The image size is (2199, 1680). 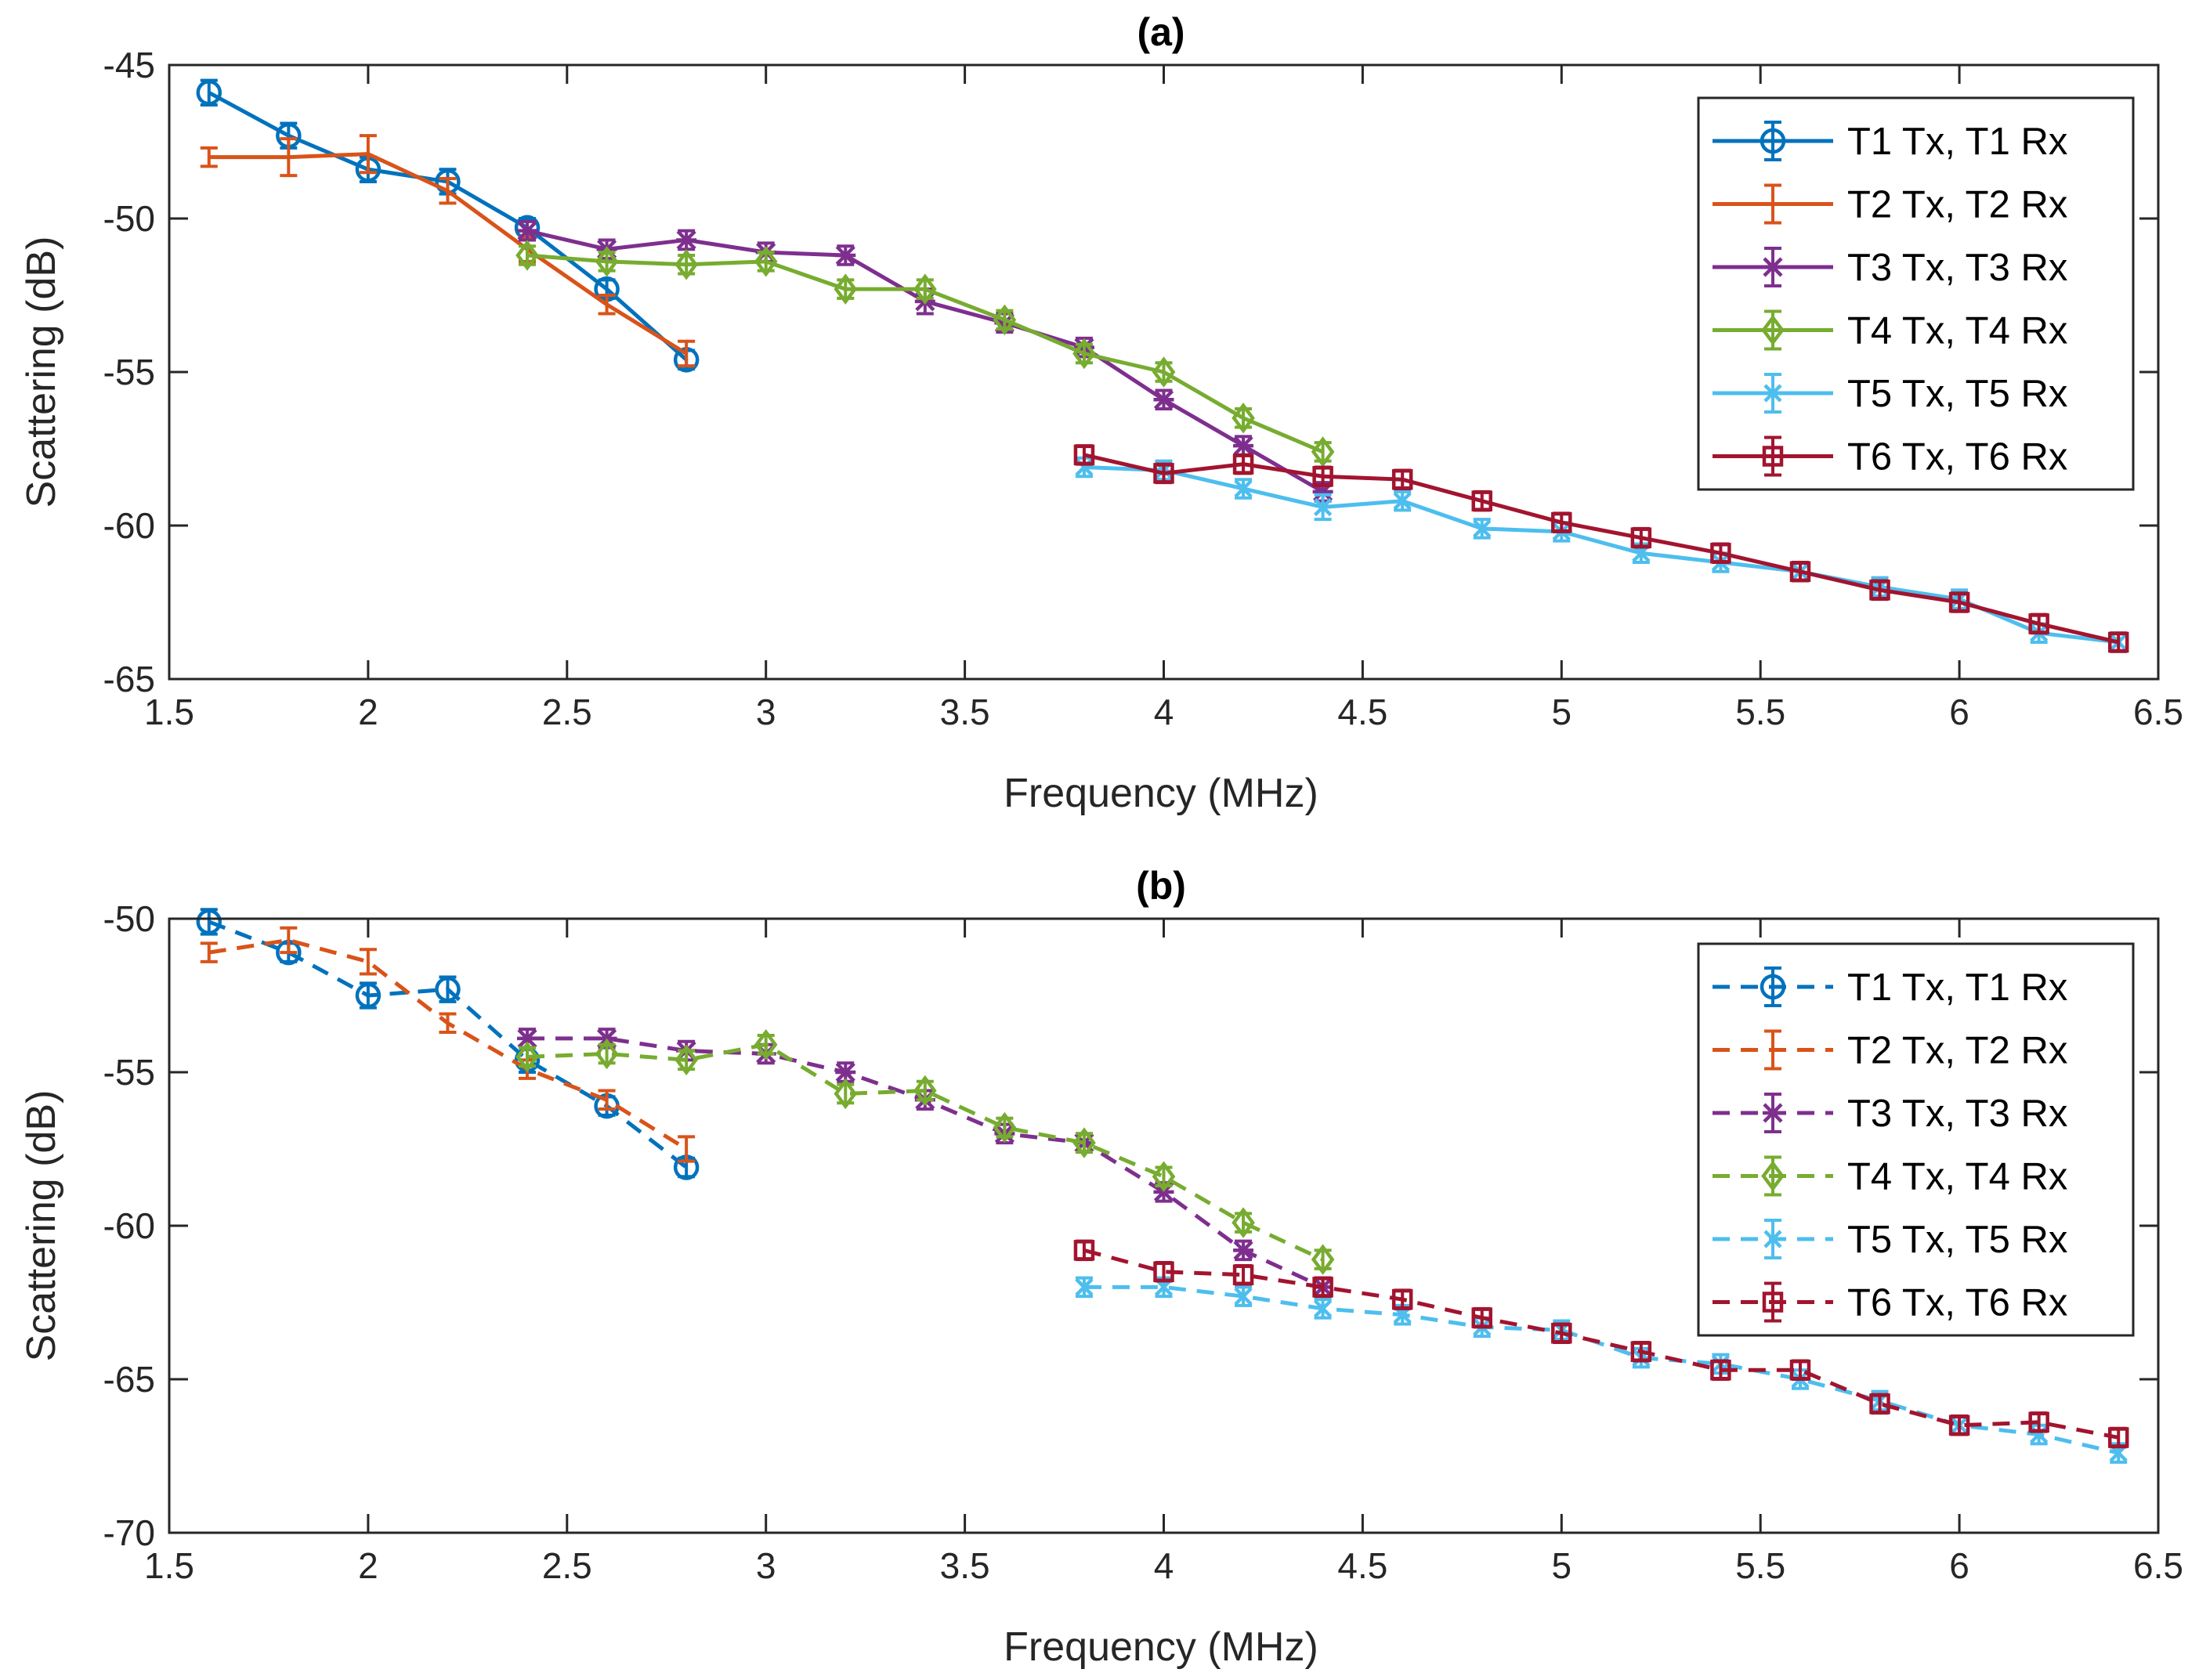 What do you see at coordinates (1957, 1303) in the screenshot?
I see `legend-label: T6 Tx, T6 Rx` at bounding box center [1957, 1303].